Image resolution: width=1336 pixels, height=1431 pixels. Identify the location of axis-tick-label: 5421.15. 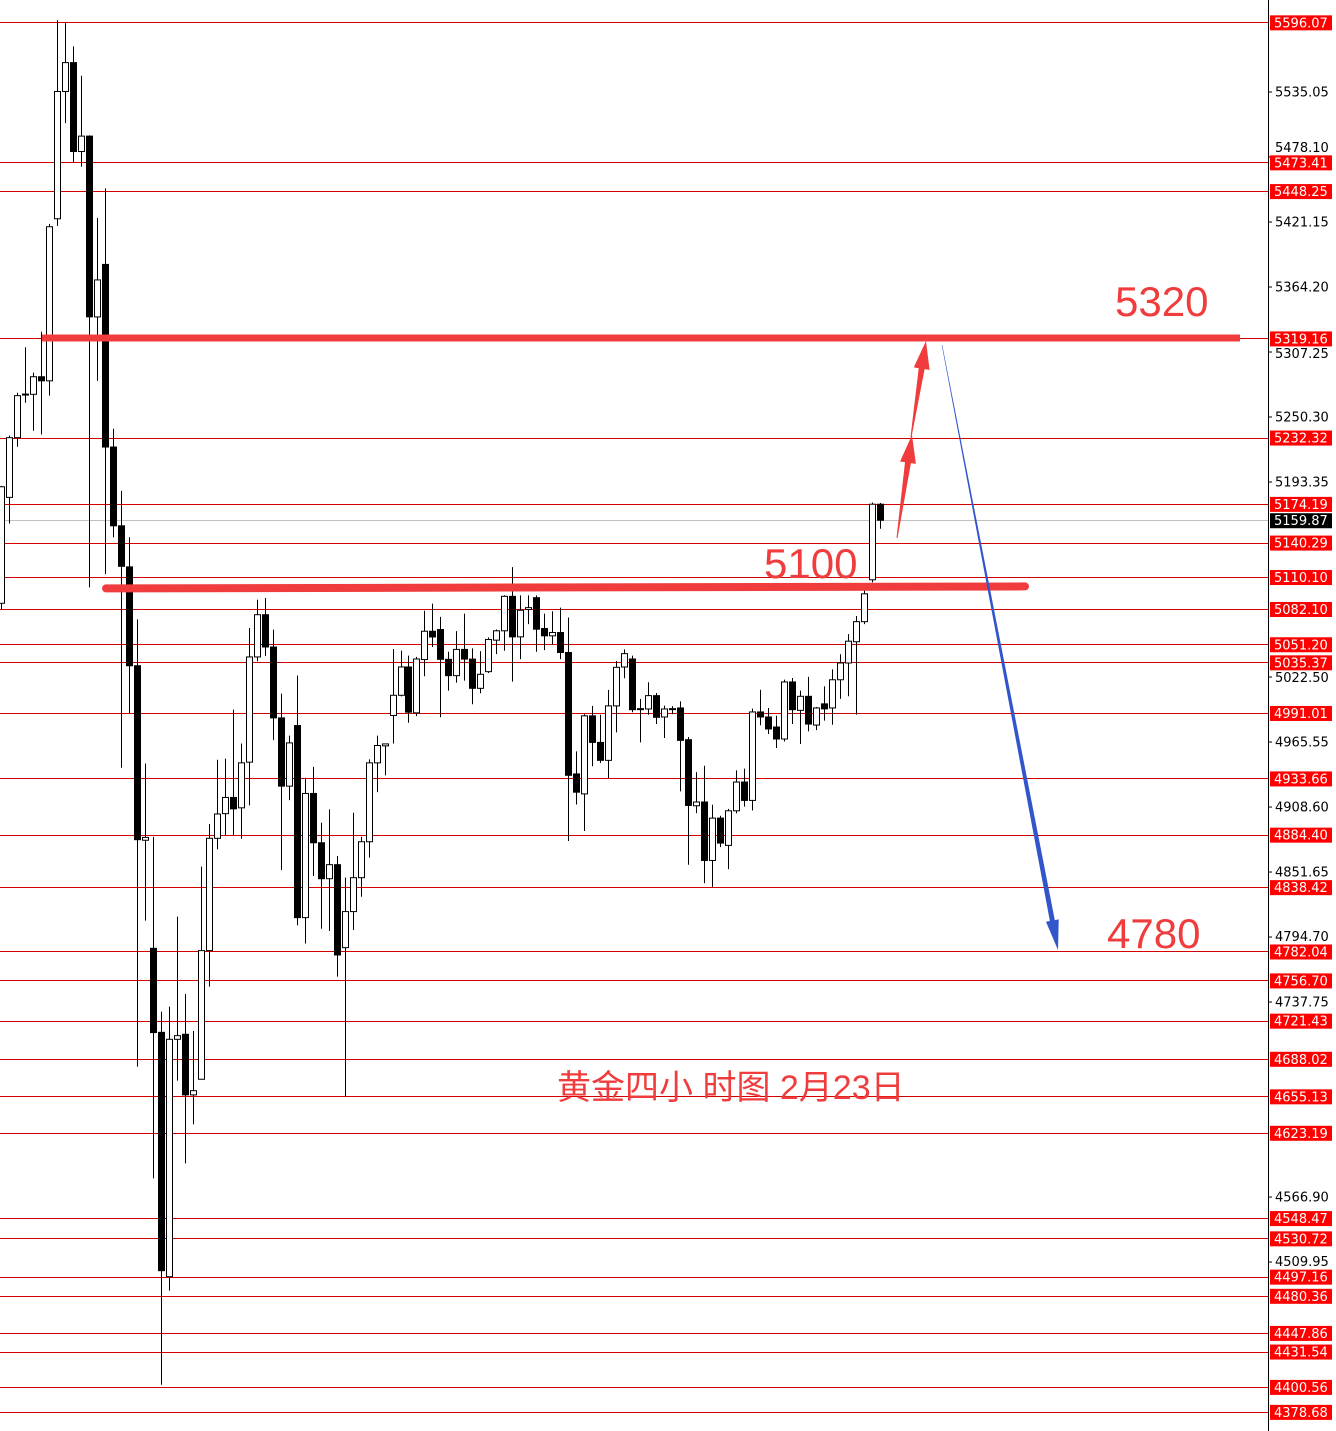
(1302, 223).